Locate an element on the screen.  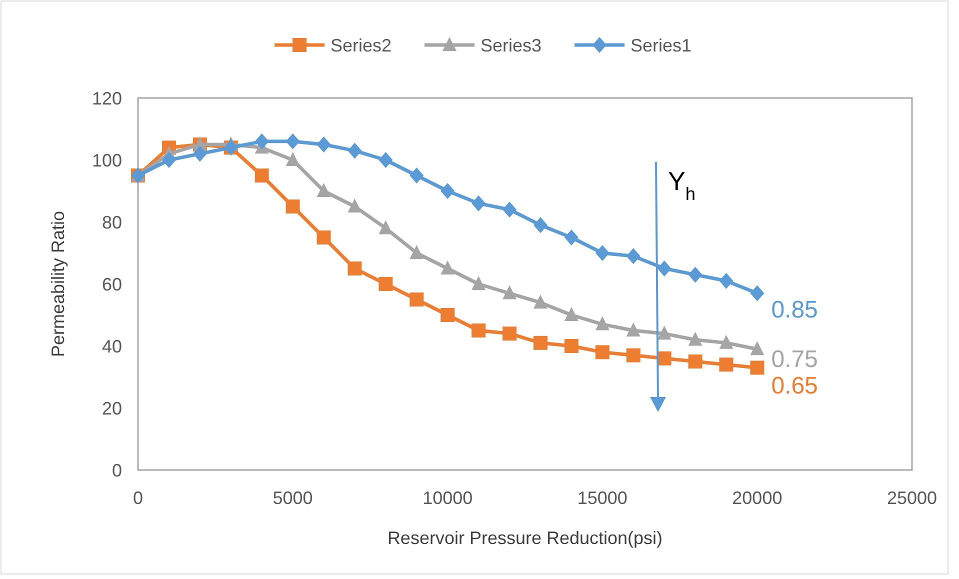
y-tick-label: 80 is located at coordinates (112, 222).